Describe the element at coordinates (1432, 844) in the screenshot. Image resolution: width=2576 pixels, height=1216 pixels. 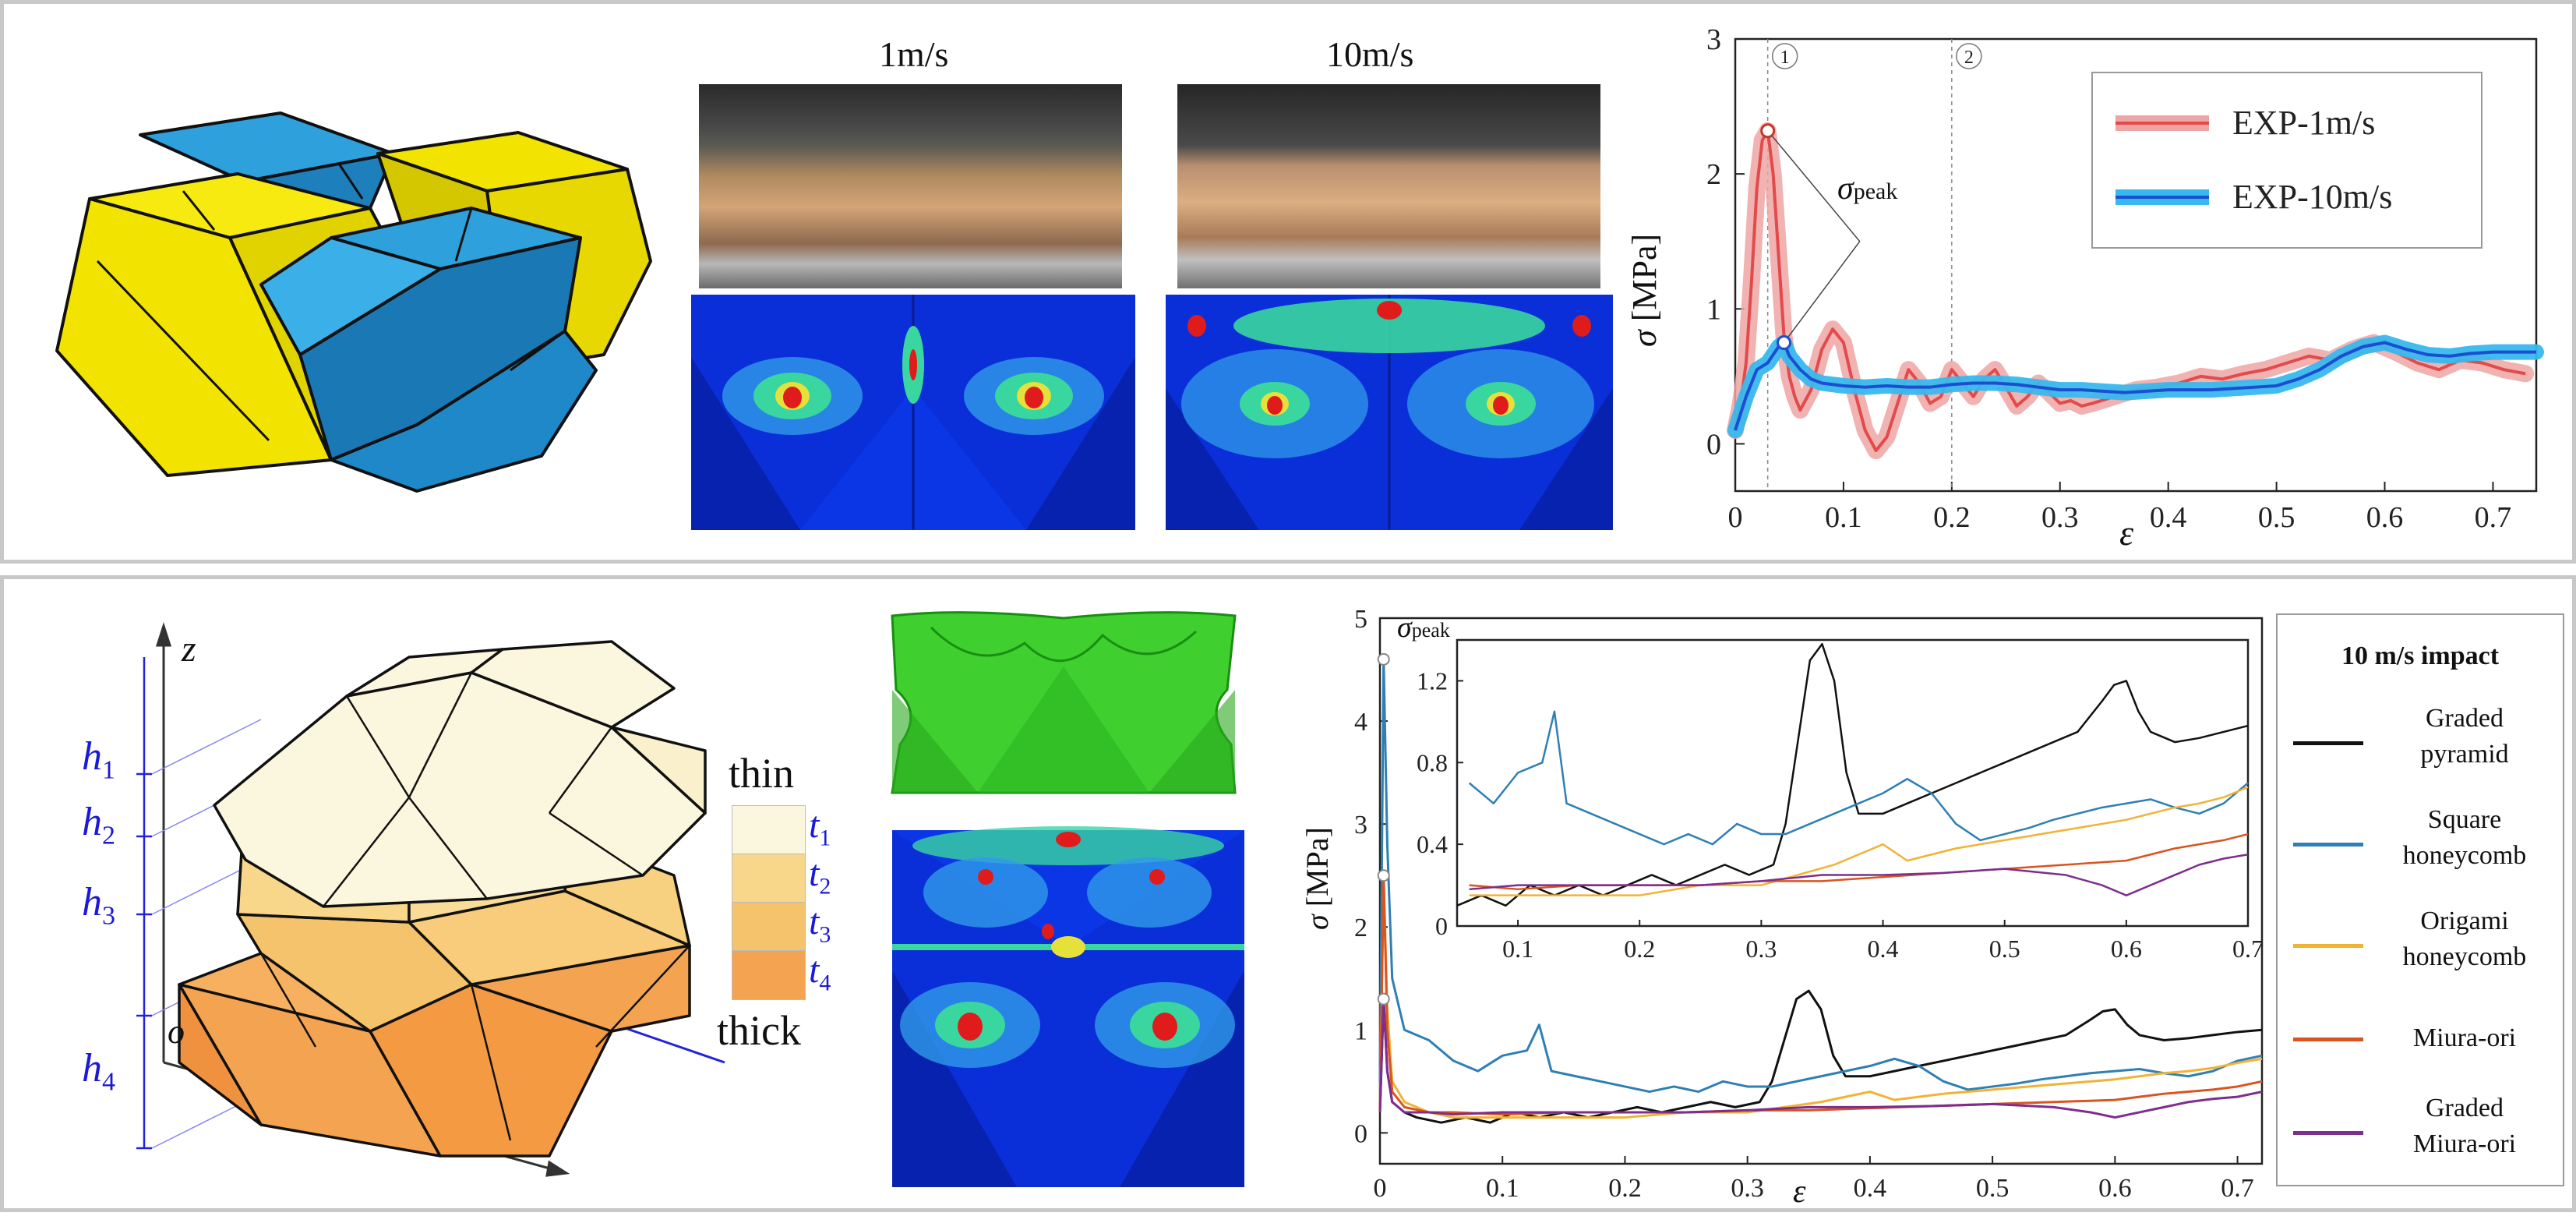
I see `inset-y-tick-label: 0.4` at that location.